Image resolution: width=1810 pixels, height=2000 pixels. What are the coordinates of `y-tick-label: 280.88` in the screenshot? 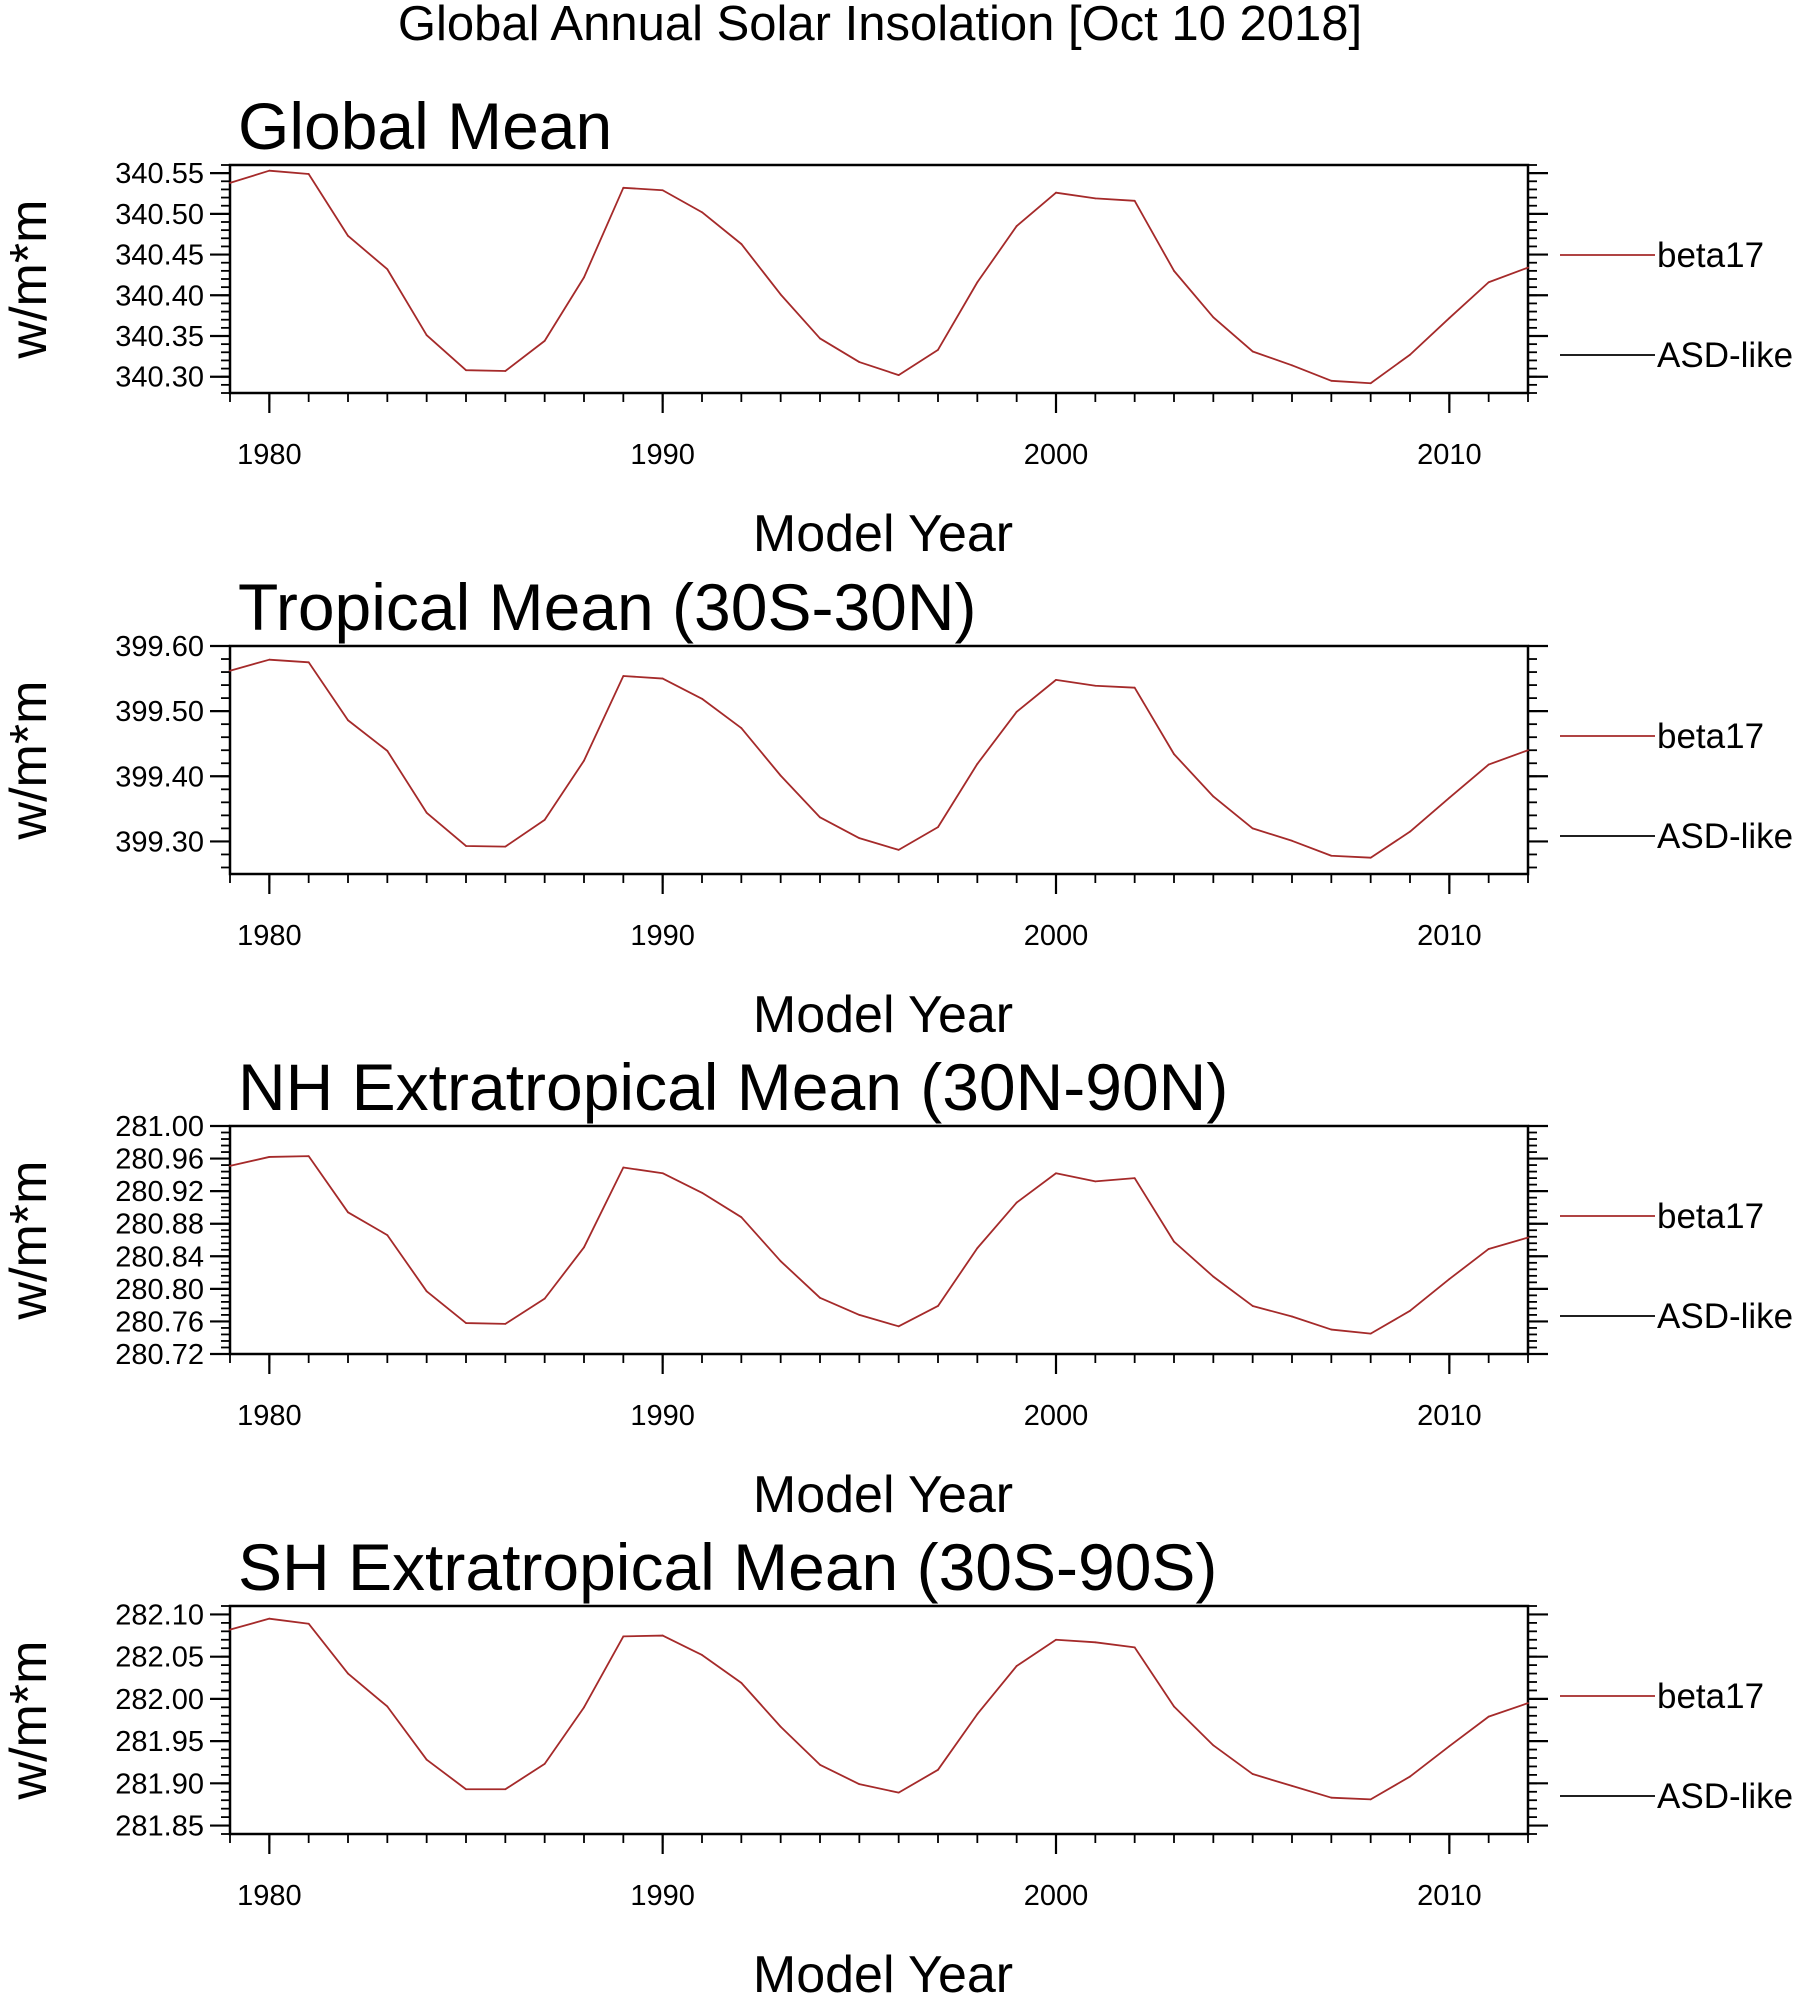 It's located at (159, 1225).